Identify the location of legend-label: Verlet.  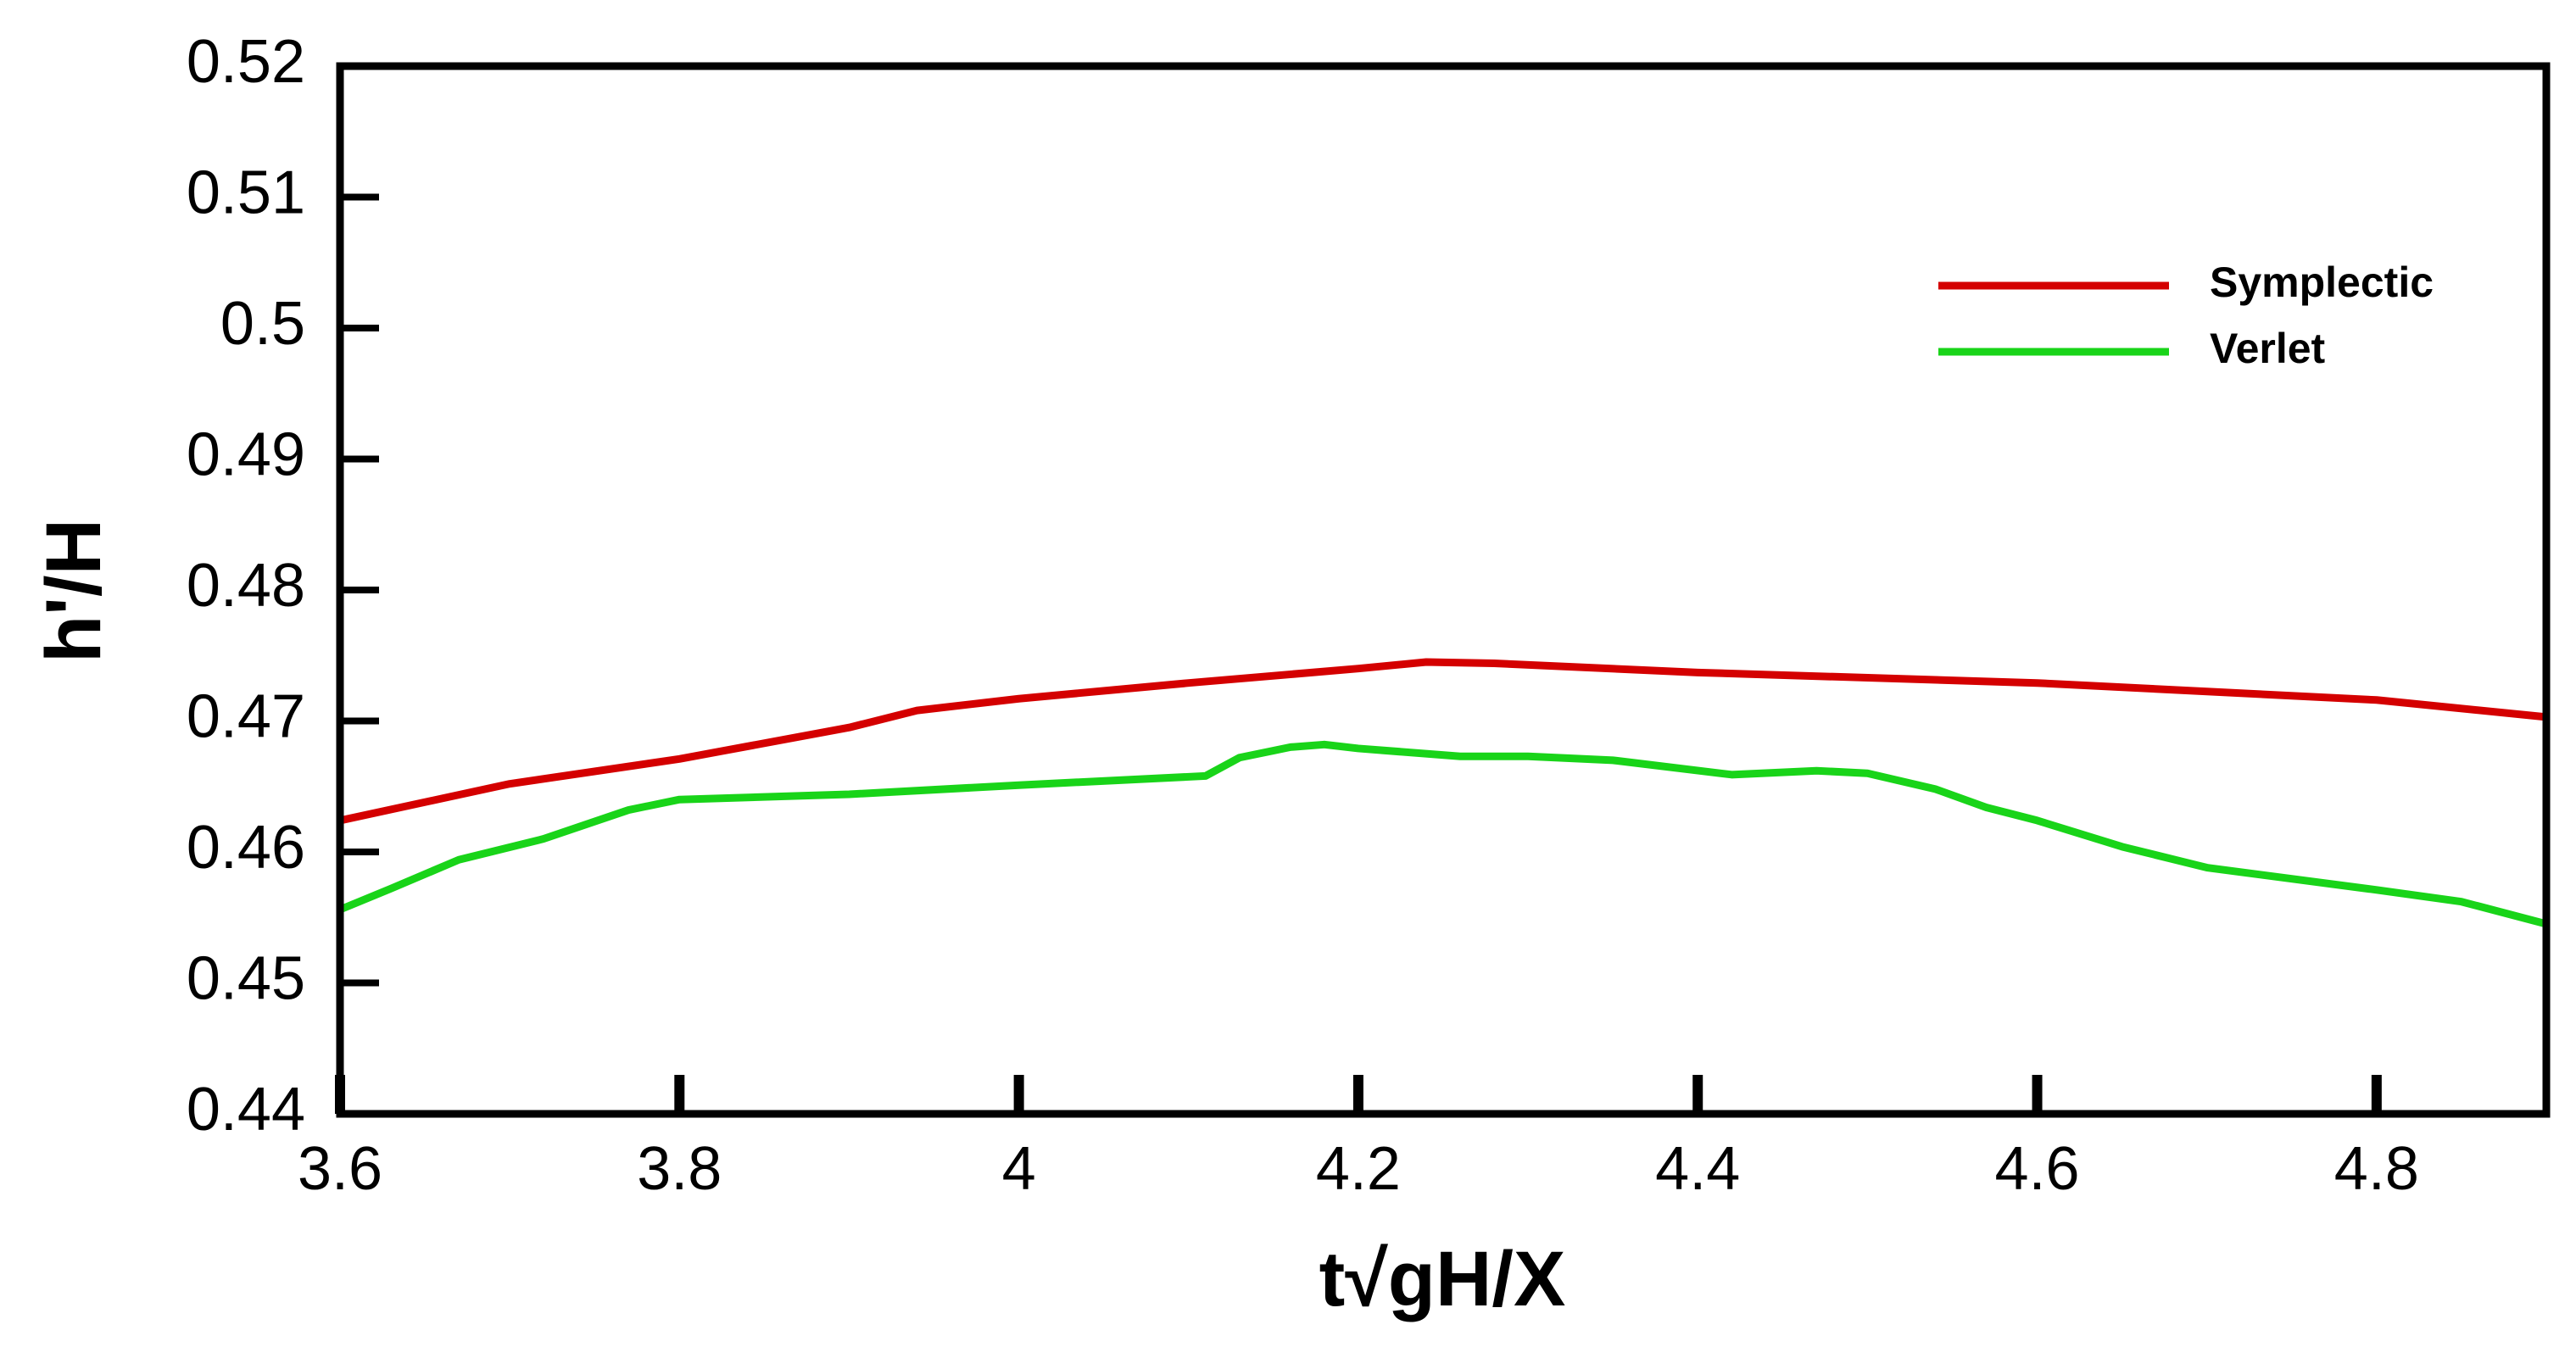
(2268, 348).